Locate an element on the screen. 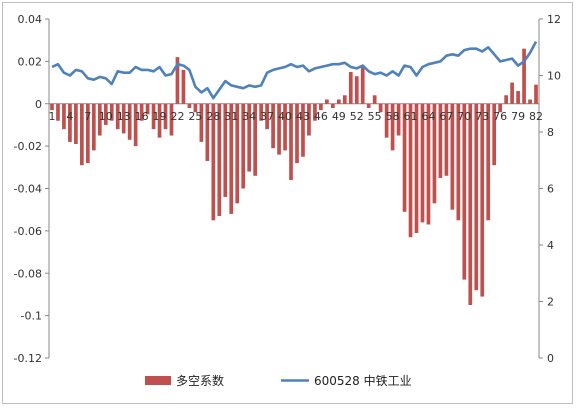 The image size is (577, 409). x-tick-label: 70 is located at coordinates (464, 116).